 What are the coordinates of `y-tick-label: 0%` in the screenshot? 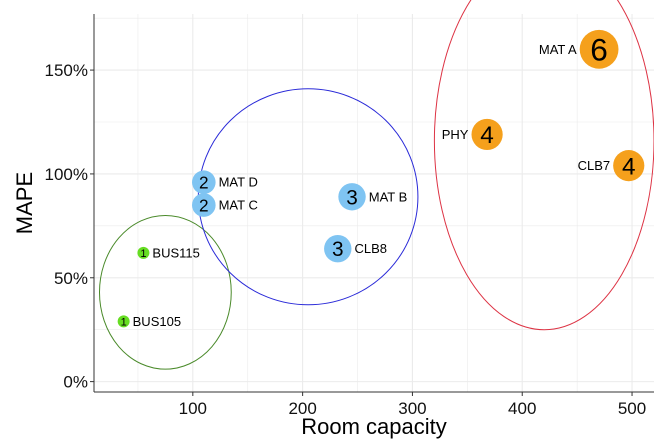 It's located at (75, 382).